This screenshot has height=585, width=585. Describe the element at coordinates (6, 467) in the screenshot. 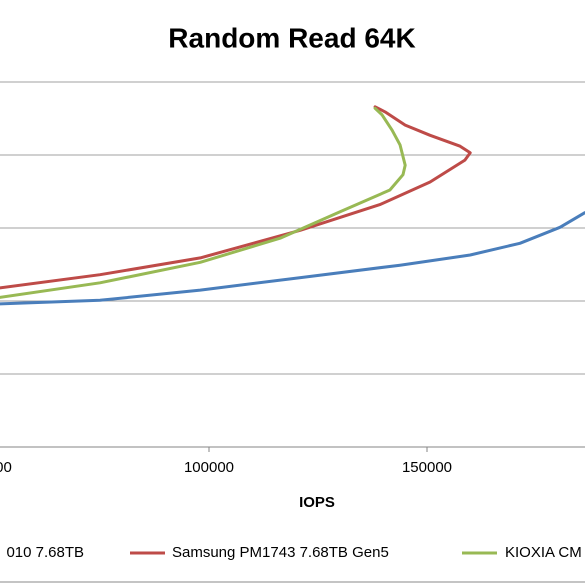

I see `x-tick-label: 50000` at that location.